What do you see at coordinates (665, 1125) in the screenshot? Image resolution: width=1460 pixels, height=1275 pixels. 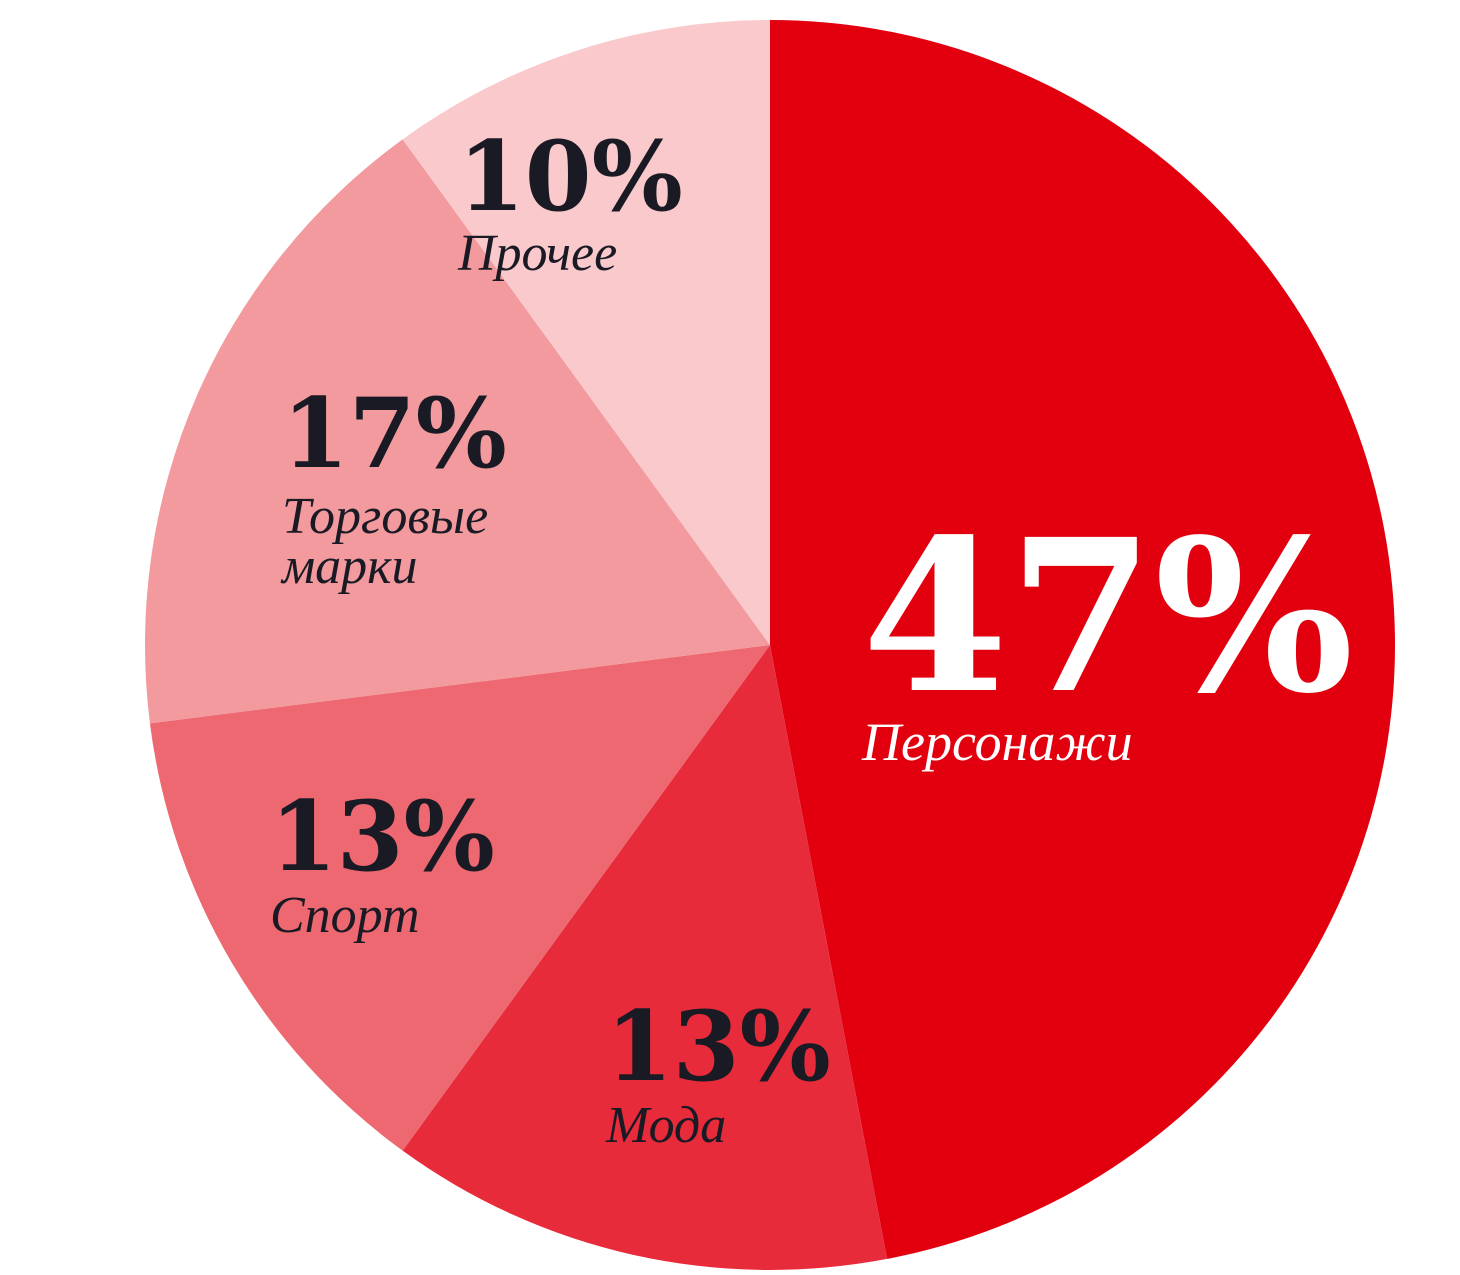 I see `slice-category-label: Мода` at bounding box center [665, 1125].